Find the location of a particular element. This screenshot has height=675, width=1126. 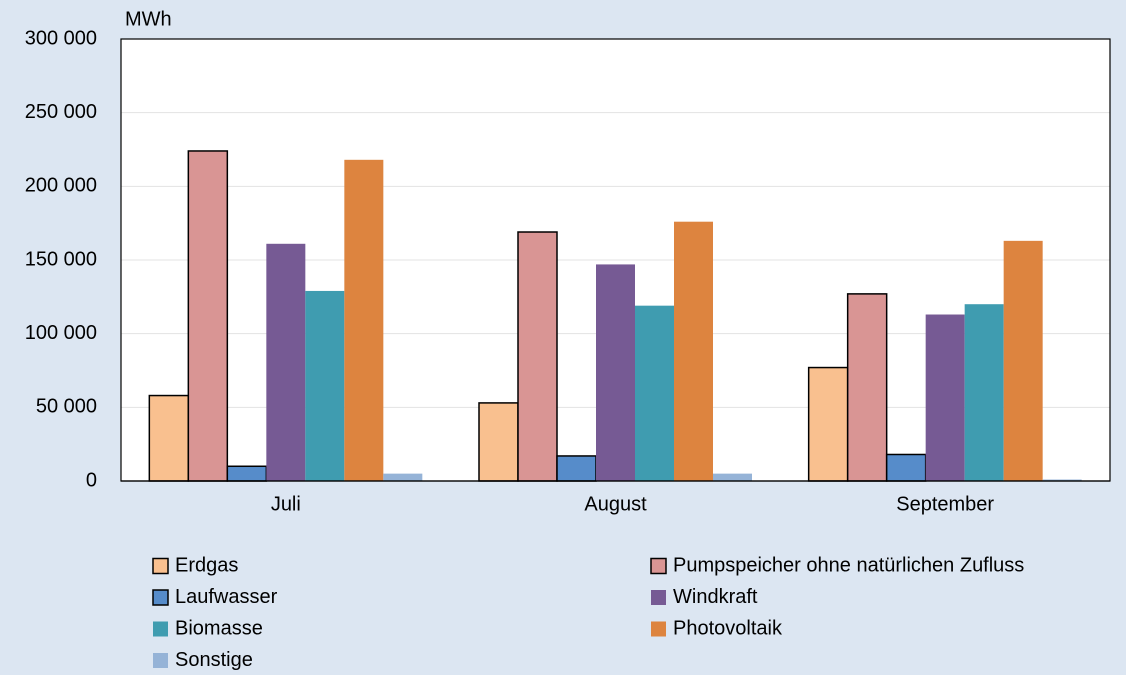

x-tick-label: Juli is located at coordinates (286, 504).